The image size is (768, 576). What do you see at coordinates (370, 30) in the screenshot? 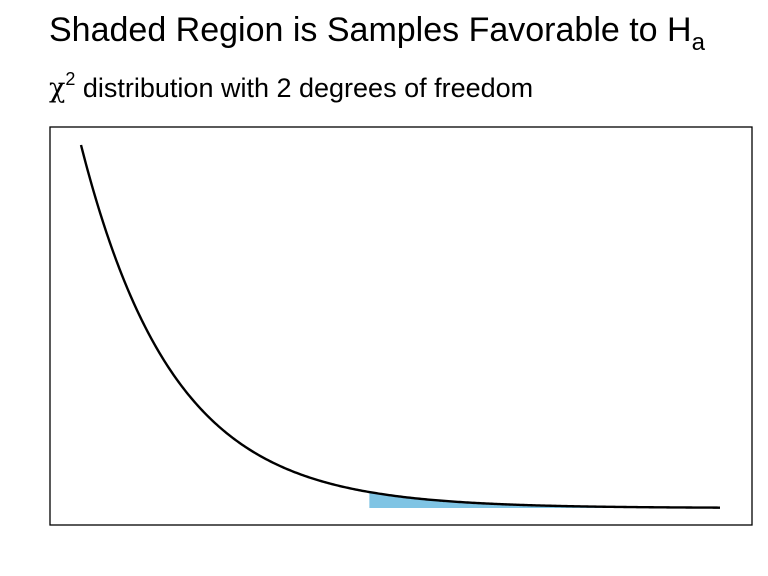
I see `chart-title-text: Shaded Region is Samples Favorable to H` at bounding box center [370, 30].